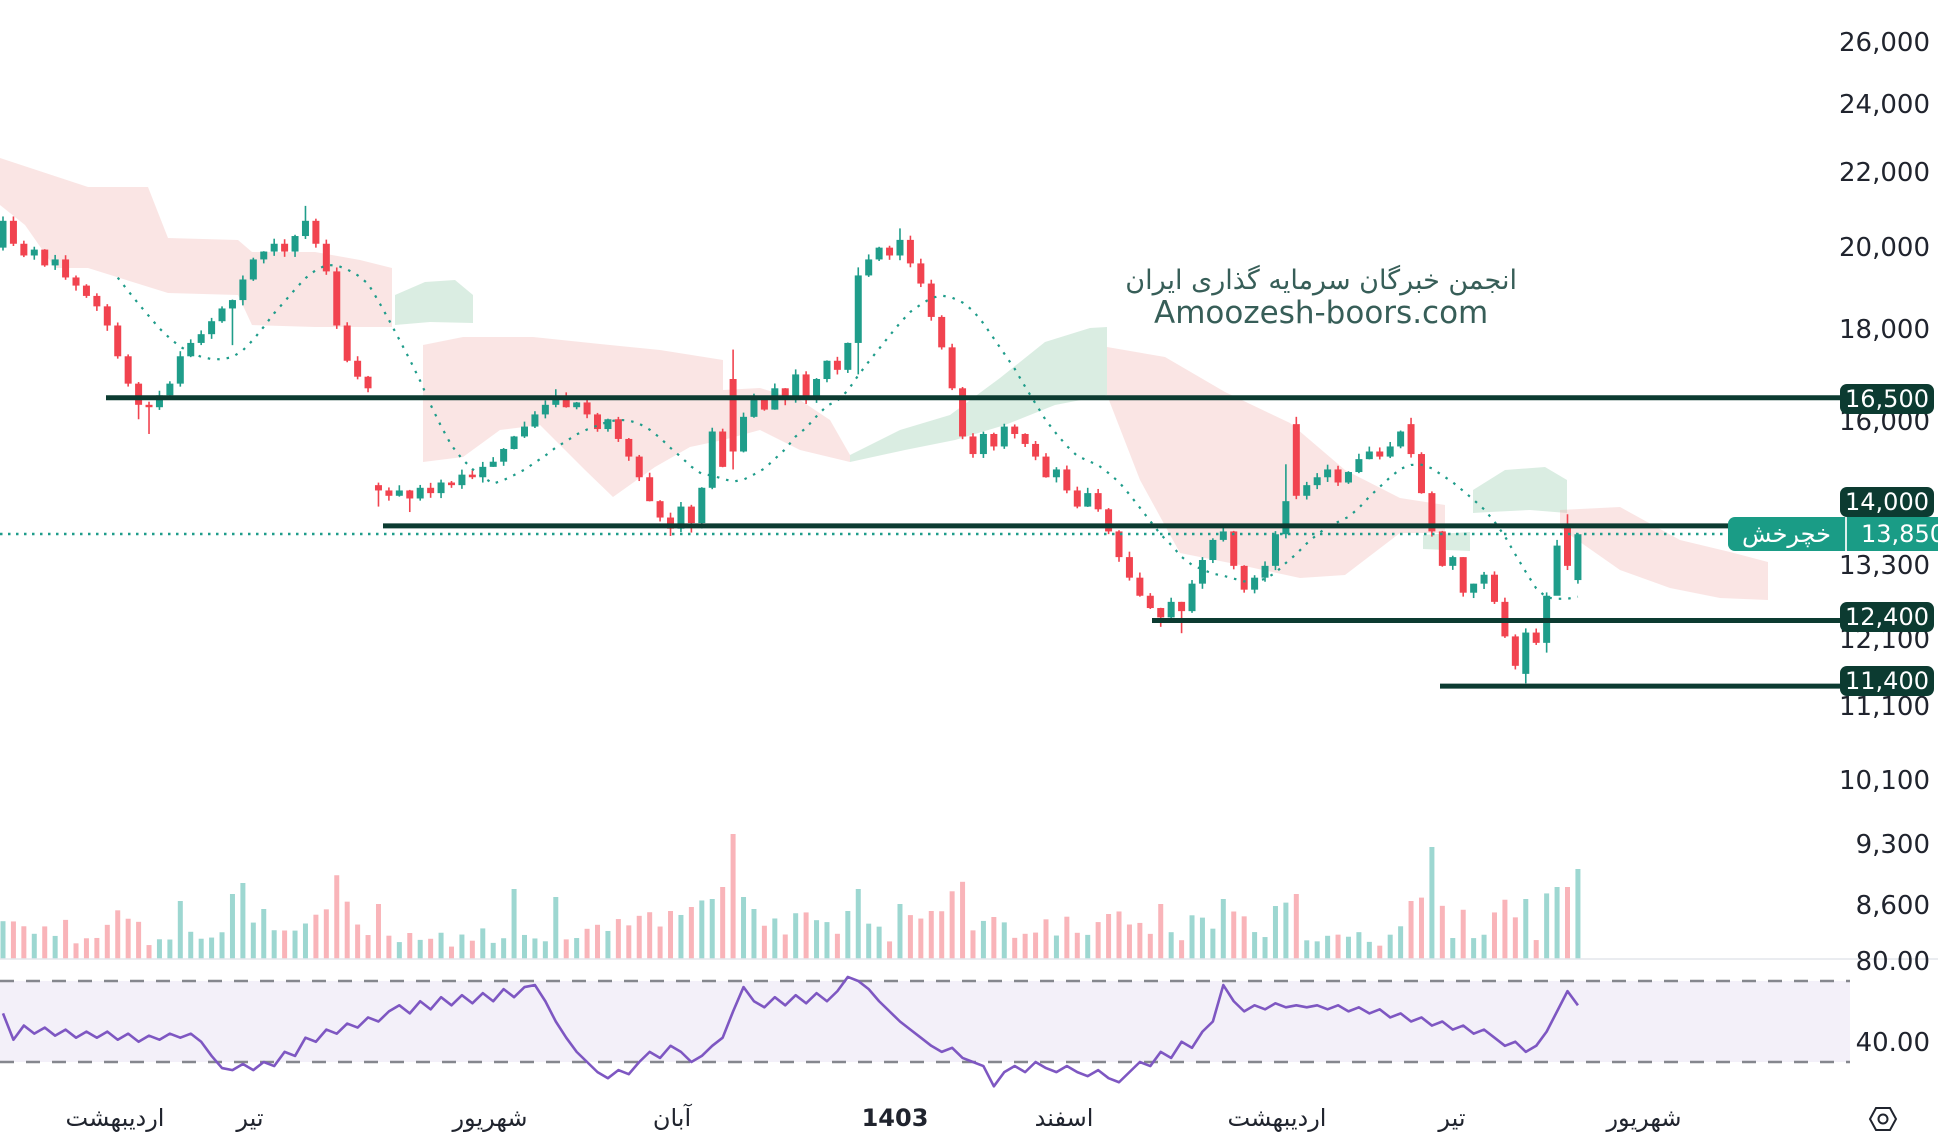 This screenshot has width=1938, height=1140. Describe the element at coordinates (1887, 399) in the screenshot. I see `level-price-tag: 16,500` at that location.